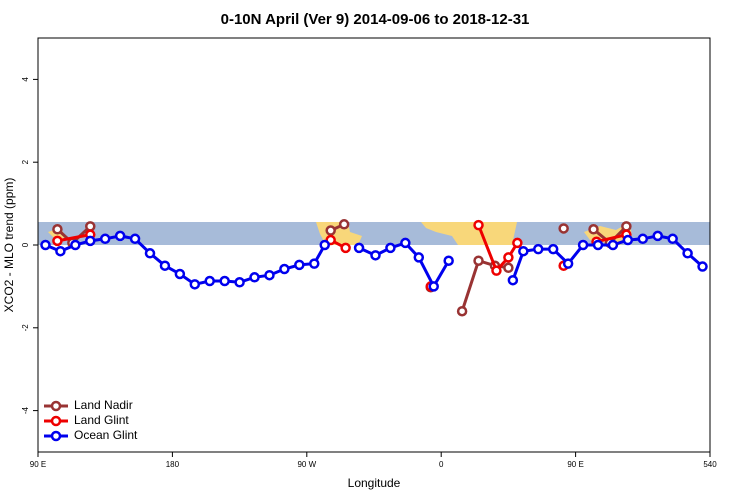 This screenshot has width=750, height=500. What do you see at coordinates (25, 328) in the screenshot?
I see `y-tick-label: -2` at bounding box center [25, 328].